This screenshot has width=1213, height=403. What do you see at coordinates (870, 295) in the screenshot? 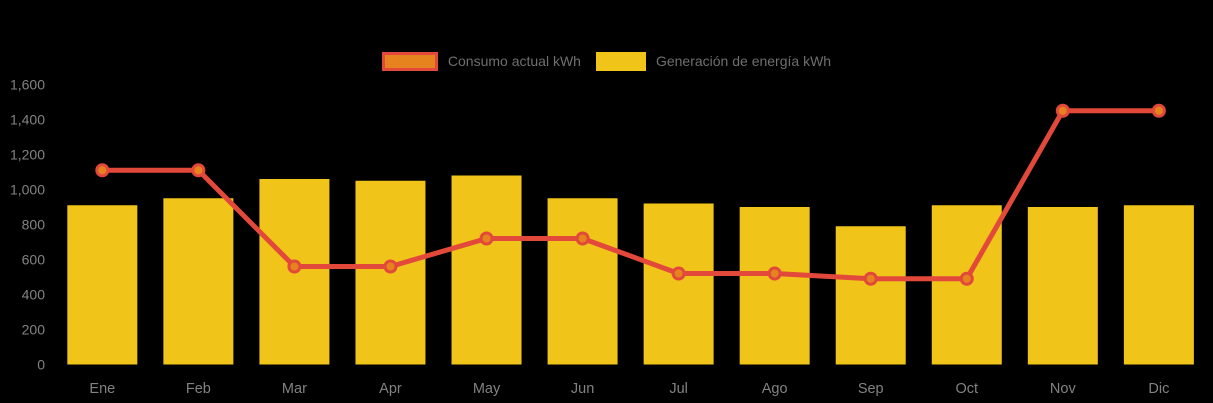
I see `bar-Sep` at bounding box center [870, 295].